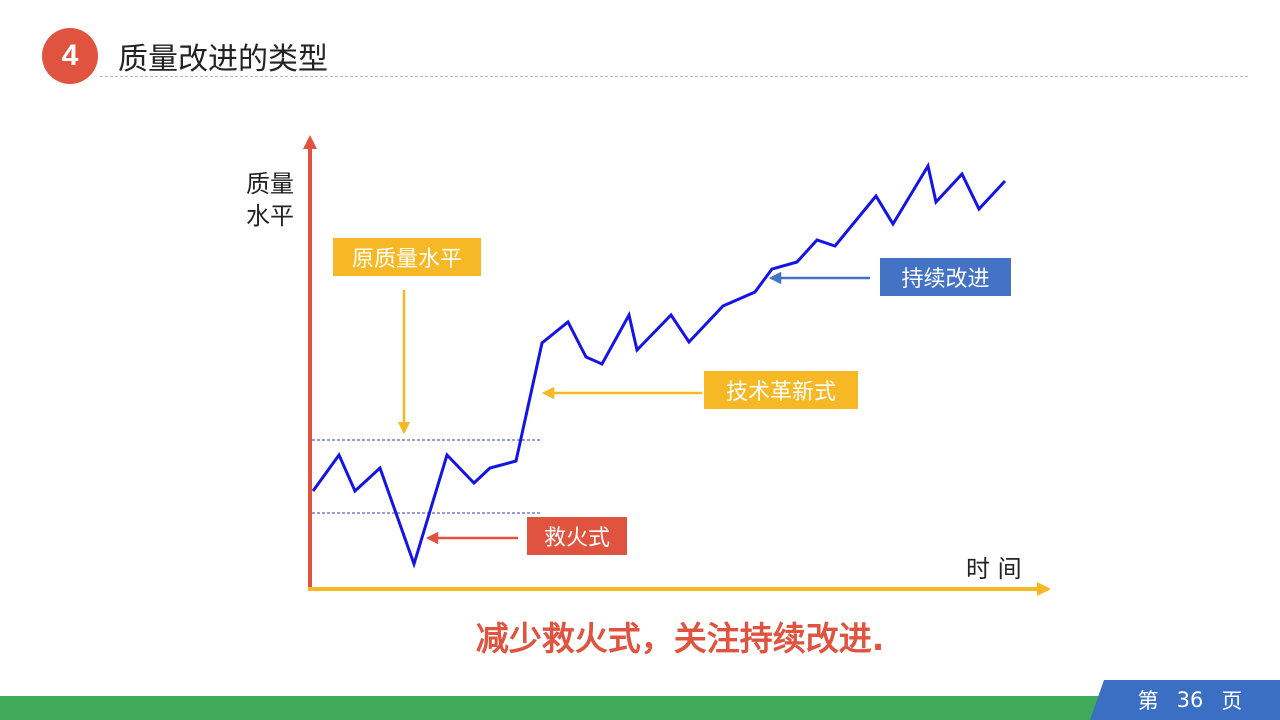  I want to click on footer-green-bar, so click(550, 708).